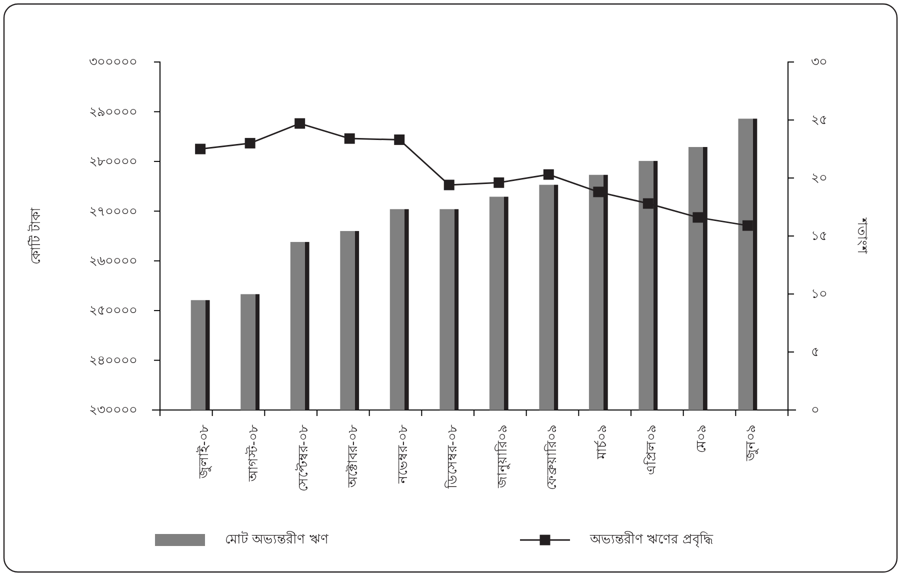 This screenshot has width=901, height=576. I want to click on x-tick-label: ফেব্রুয়ারি০৯, so click(552, 457).